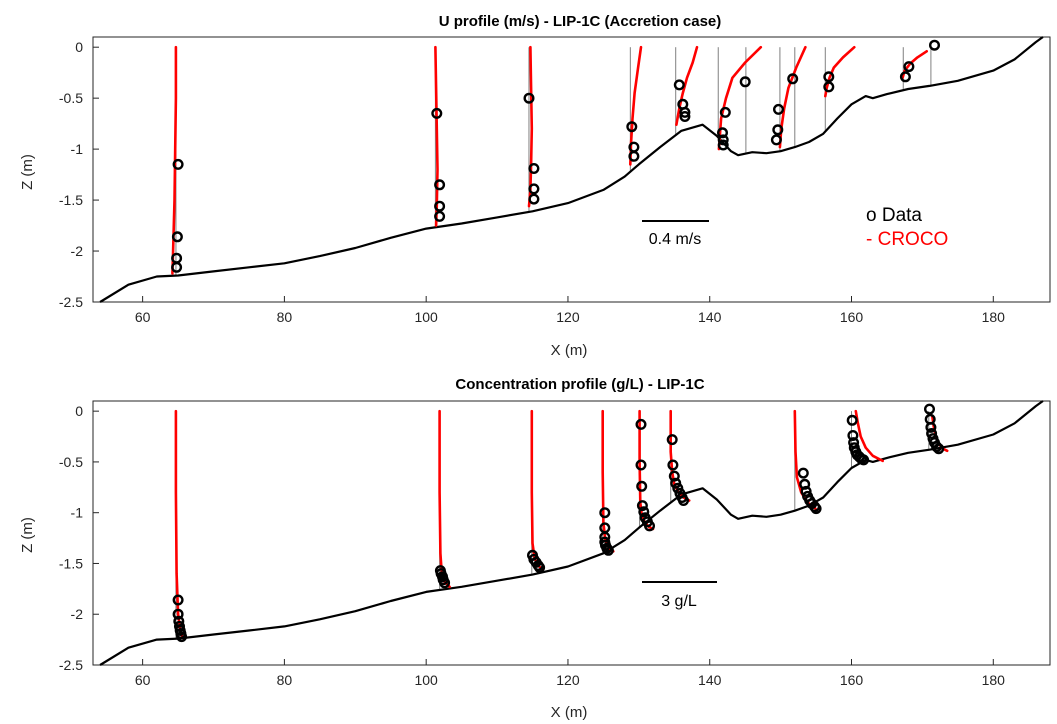 The height and width of the screenshot is (724, 1057). What do you see at coordinates (907, 239) in the screenshot?
I see `legend-model-entry: - CROCO` at bounding box center [907, 239].